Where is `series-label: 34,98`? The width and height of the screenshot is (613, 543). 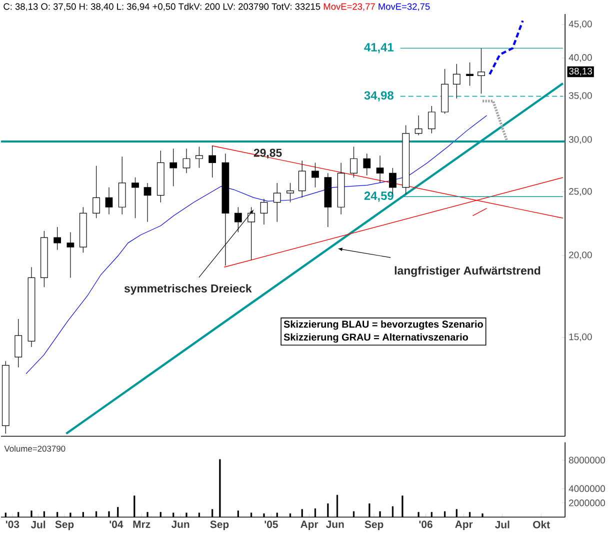 series-label: 34,98 is located at coordinates (379, 96).